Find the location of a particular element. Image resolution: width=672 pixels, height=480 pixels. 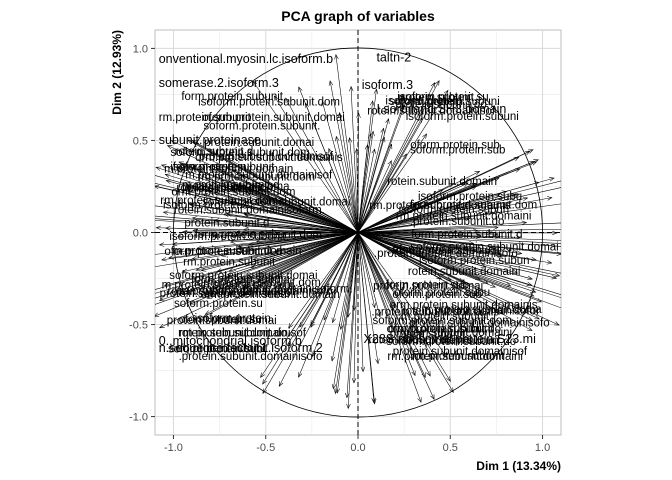

overlapping-label: isoform.protein.subuni is located at coordinates (462, 117).